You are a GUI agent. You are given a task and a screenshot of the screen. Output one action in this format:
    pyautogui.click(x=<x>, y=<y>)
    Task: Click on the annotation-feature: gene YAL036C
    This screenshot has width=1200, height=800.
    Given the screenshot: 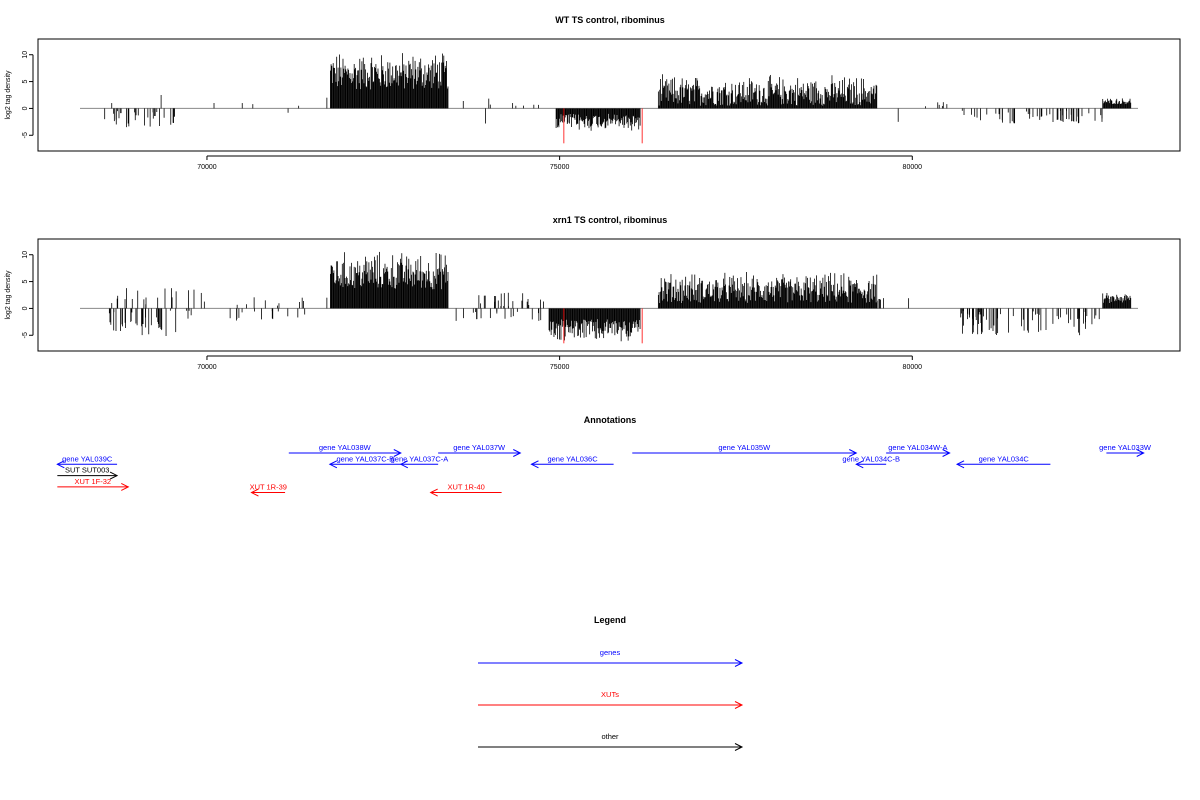 What is the action you would take?
    pyautogui.click(x=572, y=461)
    